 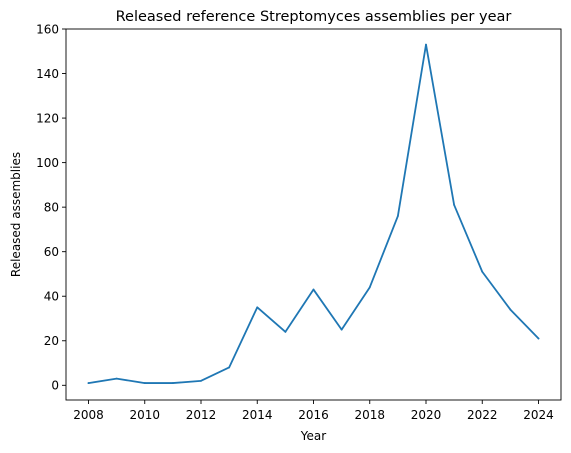 What do you see at coordinates (369, 415) in the screenshot?
I see `x-tick-label: 2018` at bounding box center [369, 415].